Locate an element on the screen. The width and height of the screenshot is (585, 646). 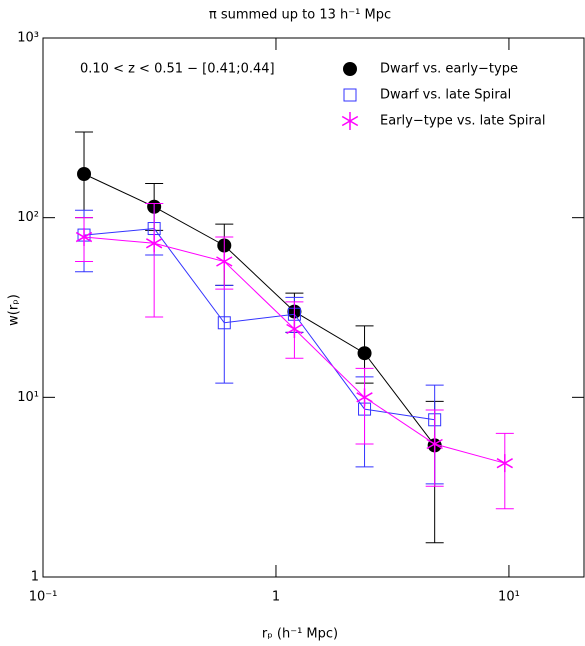
x-tick-label: 1 is located at coordinates (276, 597).